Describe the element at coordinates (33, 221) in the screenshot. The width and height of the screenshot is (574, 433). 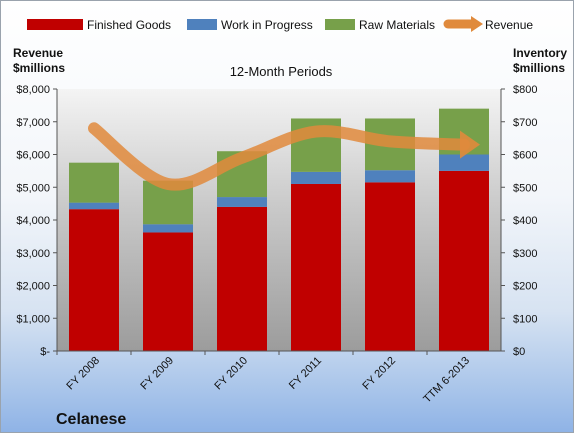
I see `left-tick-label: $4,000` at that location.